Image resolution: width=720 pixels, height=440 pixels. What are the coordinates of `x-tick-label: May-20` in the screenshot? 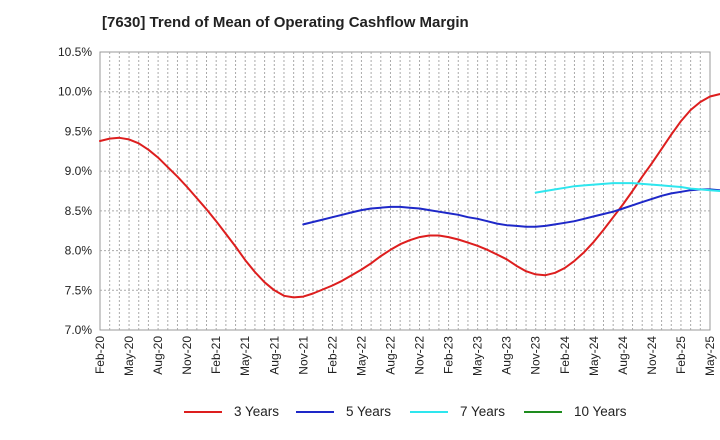 It's located at (129, 356).